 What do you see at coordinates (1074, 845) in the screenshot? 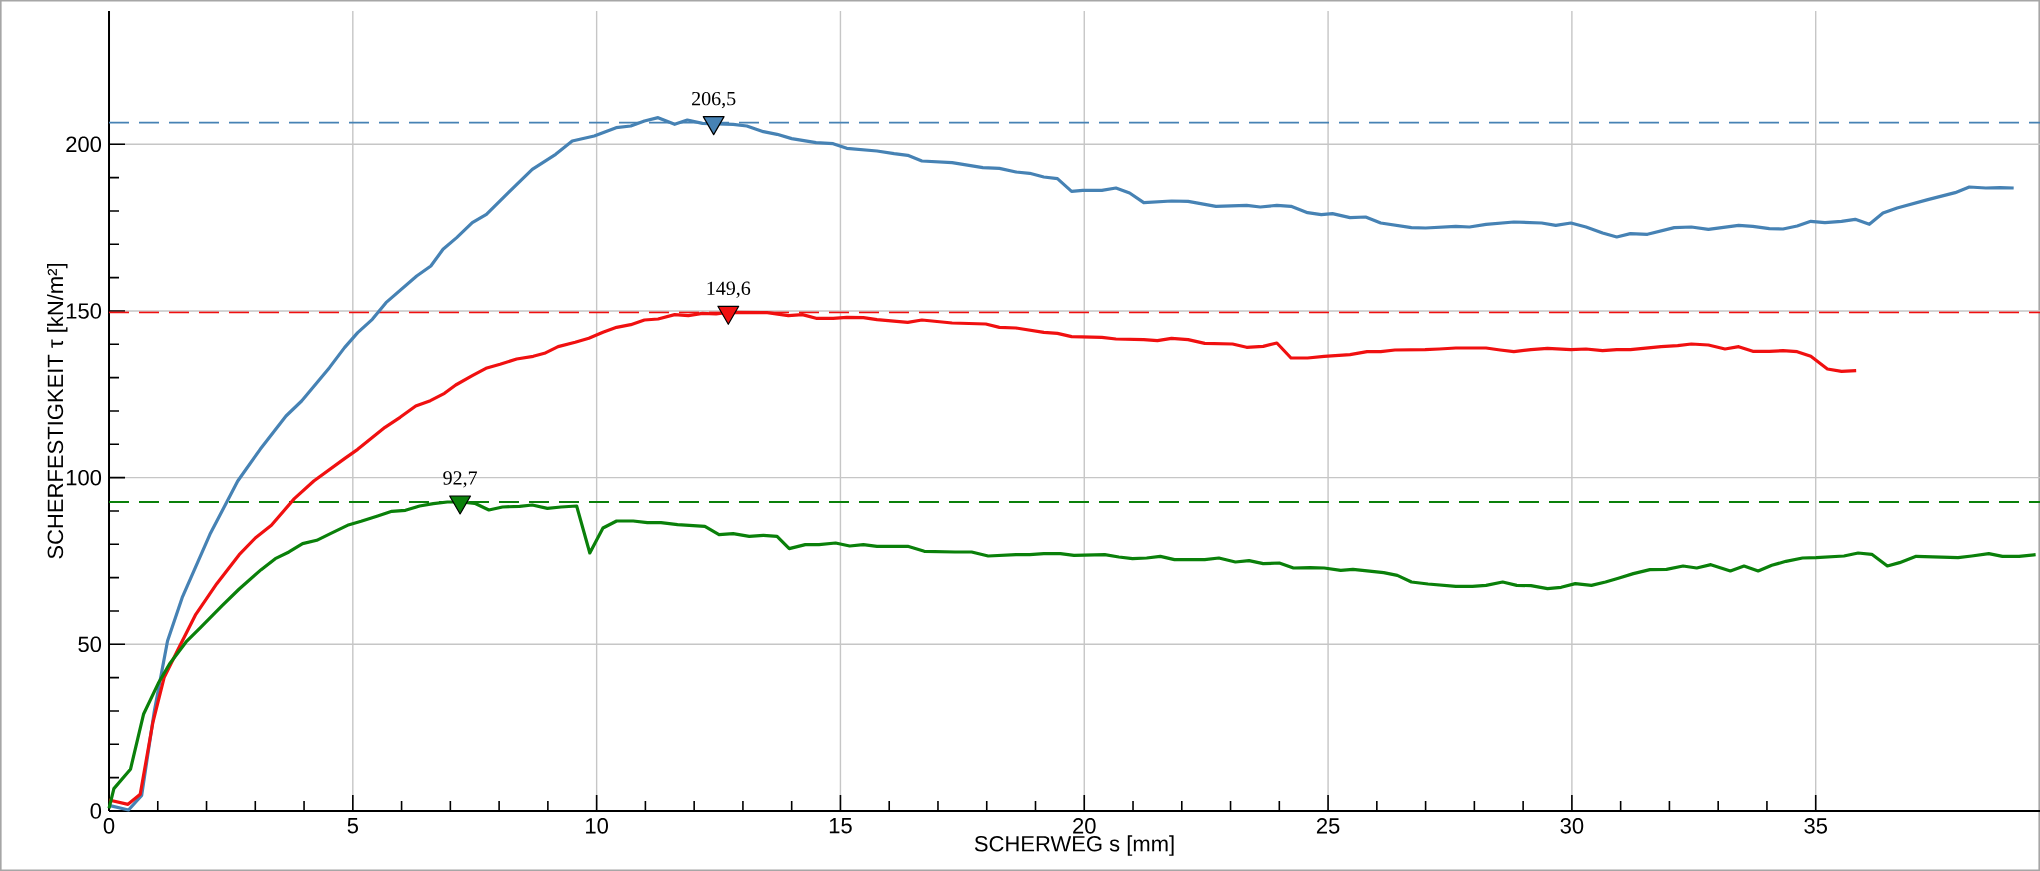
I see `x-axis-title: SCHERWEG s [mm]` at bounding box center [1074, 845].